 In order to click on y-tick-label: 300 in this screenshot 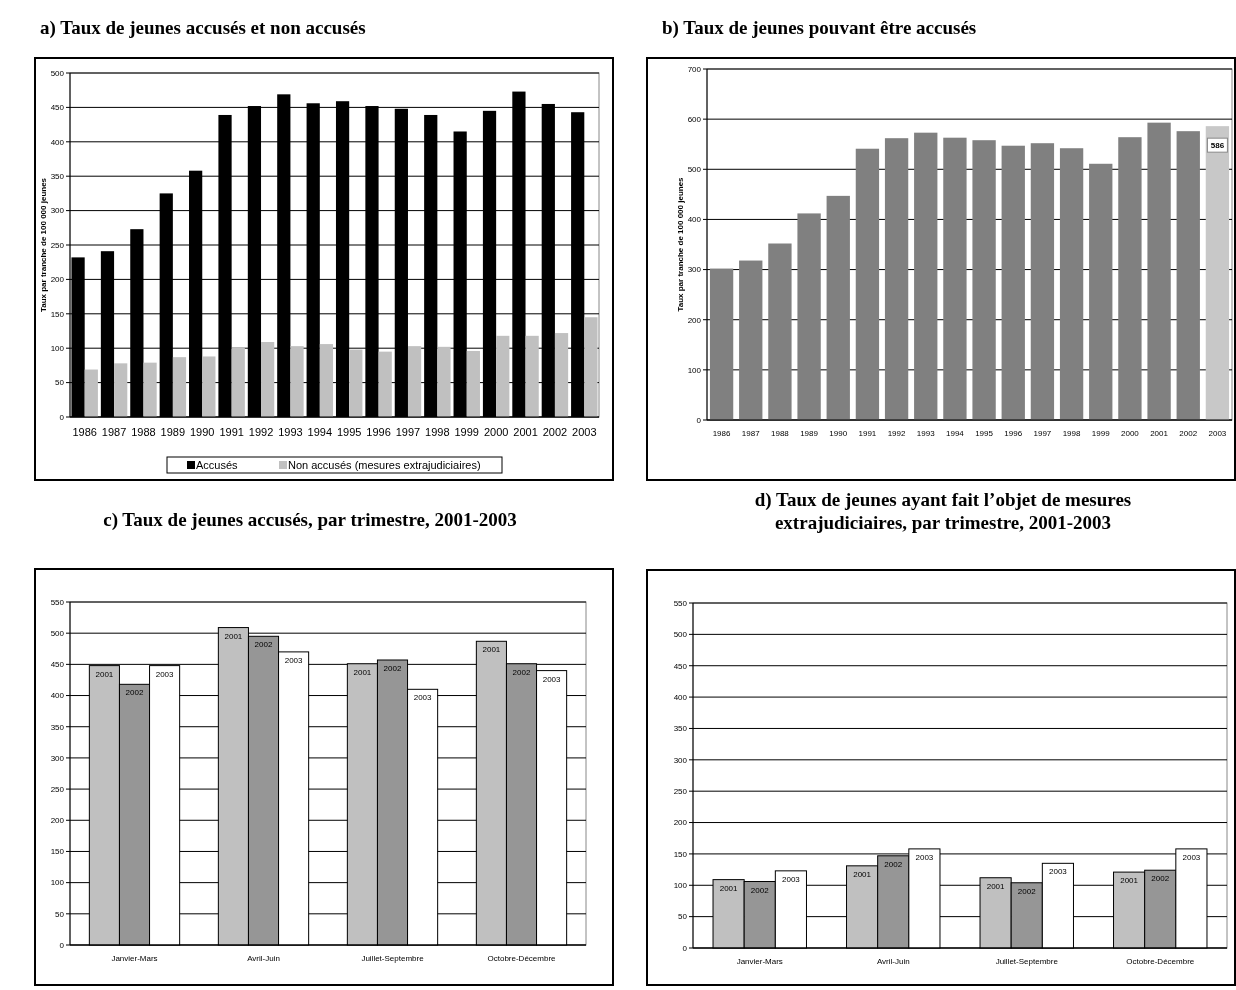, I will do `click(57, 211)`.